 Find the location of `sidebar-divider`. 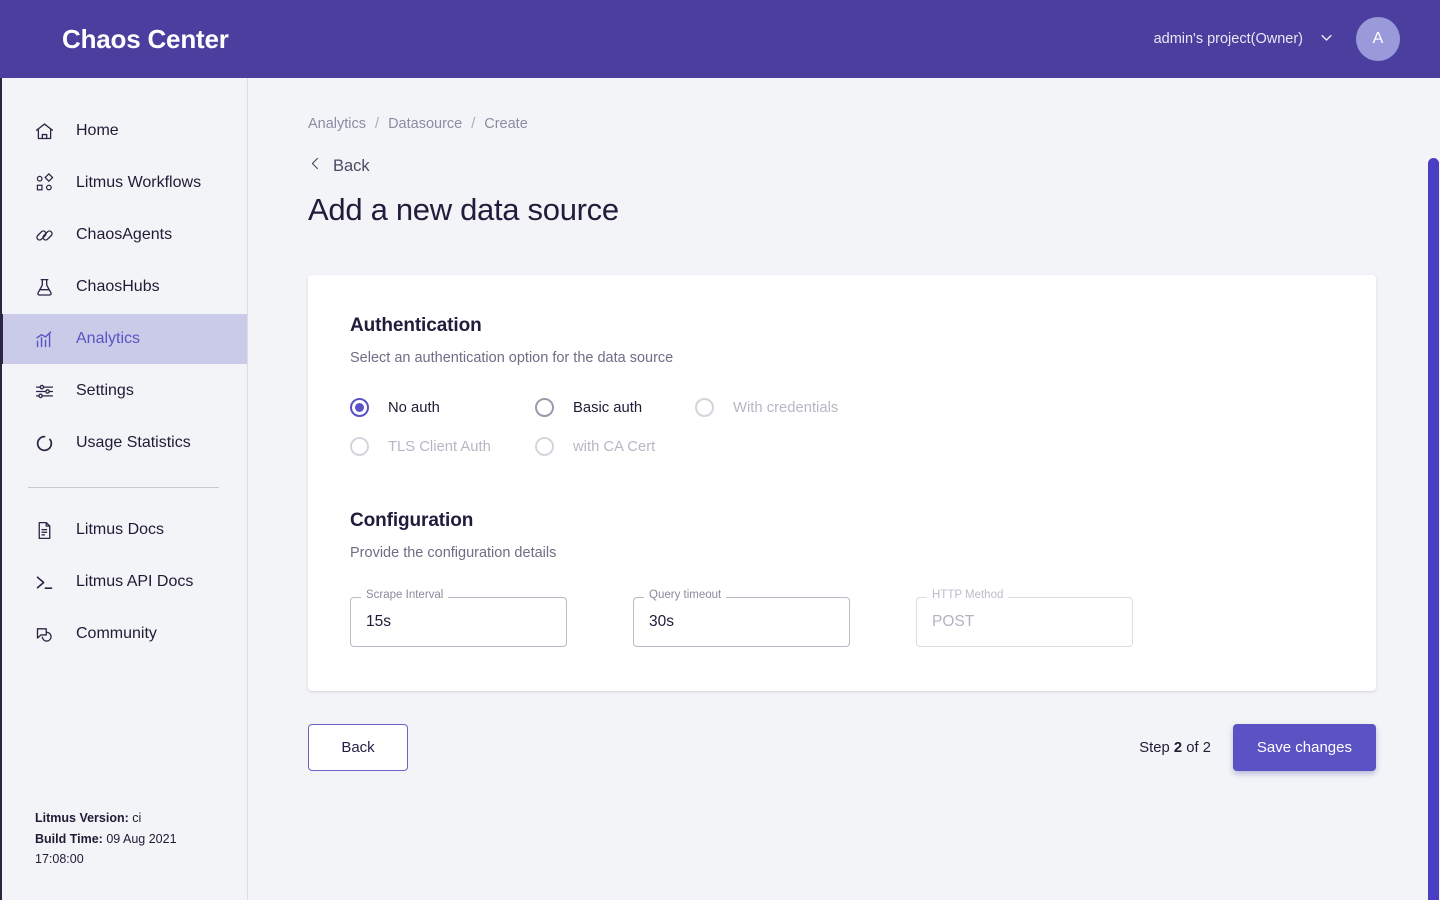

sidebar-divider is located at coordinates (123, 487).